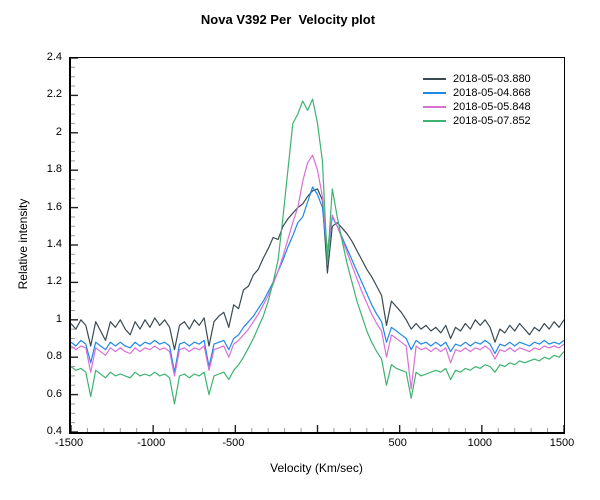  I want to click on legend-item: 2018-05-07.852, so click(477, 121).